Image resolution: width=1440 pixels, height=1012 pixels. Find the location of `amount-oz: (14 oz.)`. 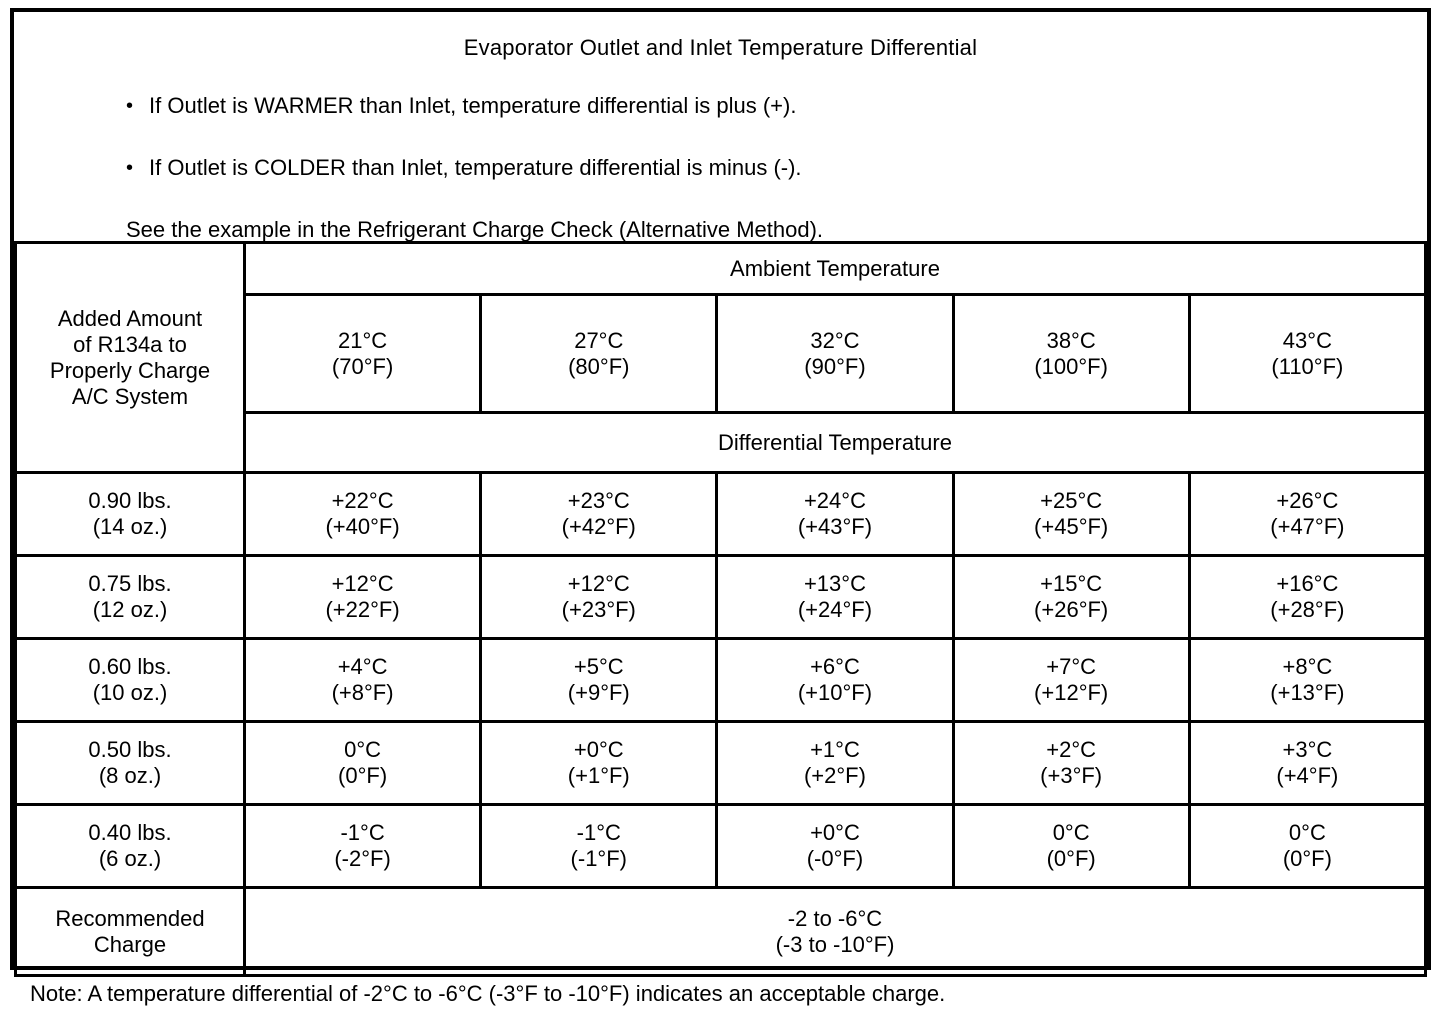

amount-oz: (14 oz.) is located at coordinates (130, 526).